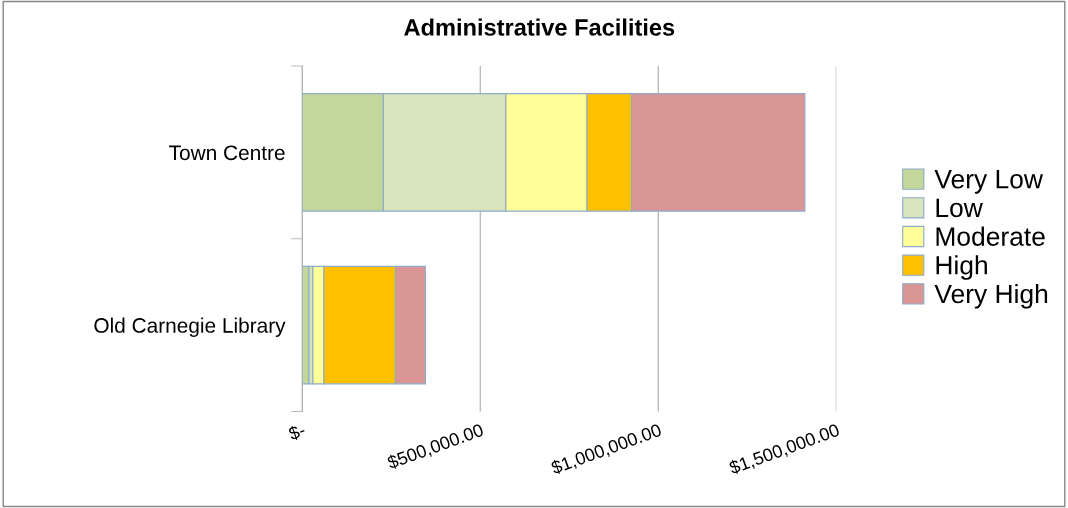 The image size is (1068, 508). I want to click on legend-label: Low, so click(959, 208).